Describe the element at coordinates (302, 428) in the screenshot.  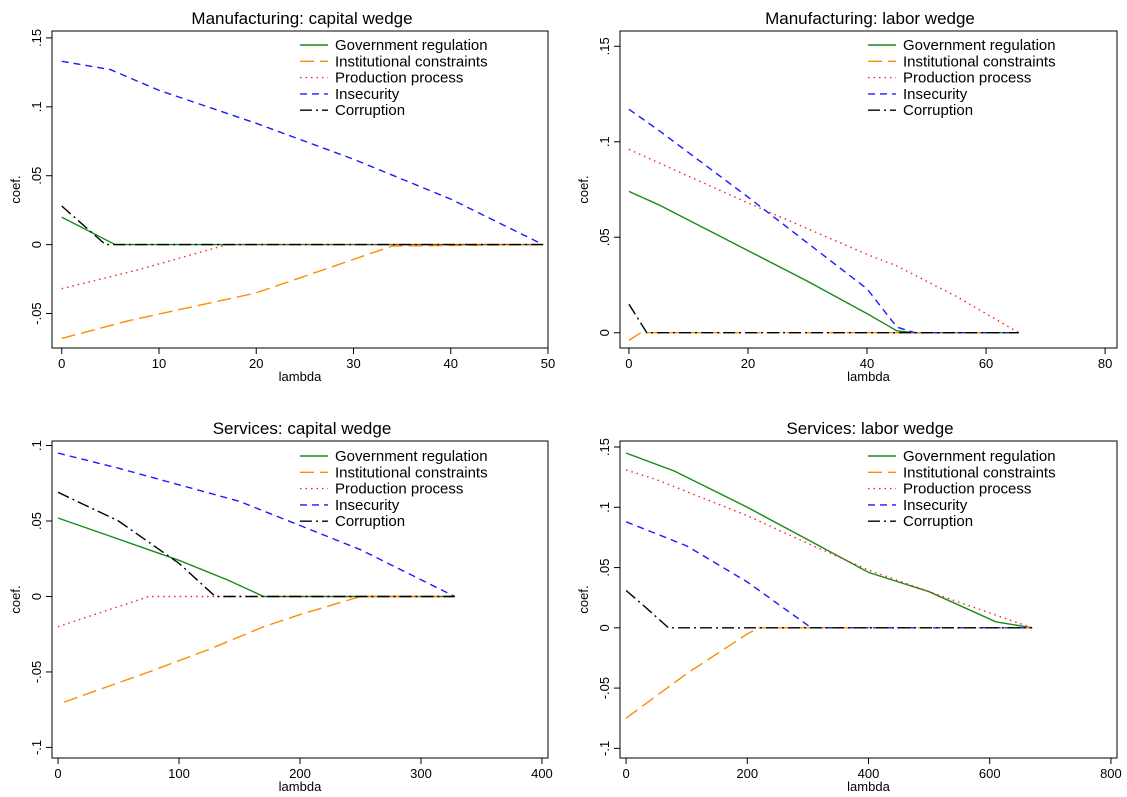
I see `chart-title: Services: capital wedge` at that location.